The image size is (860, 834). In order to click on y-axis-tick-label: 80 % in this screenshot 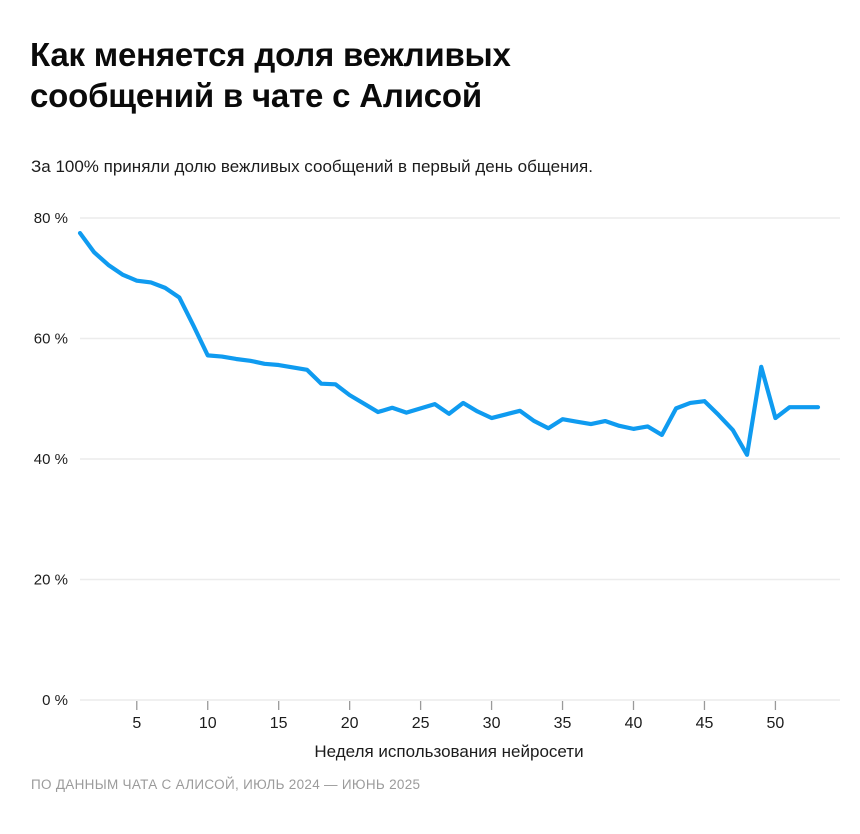, I will do `click(51, 218)`.